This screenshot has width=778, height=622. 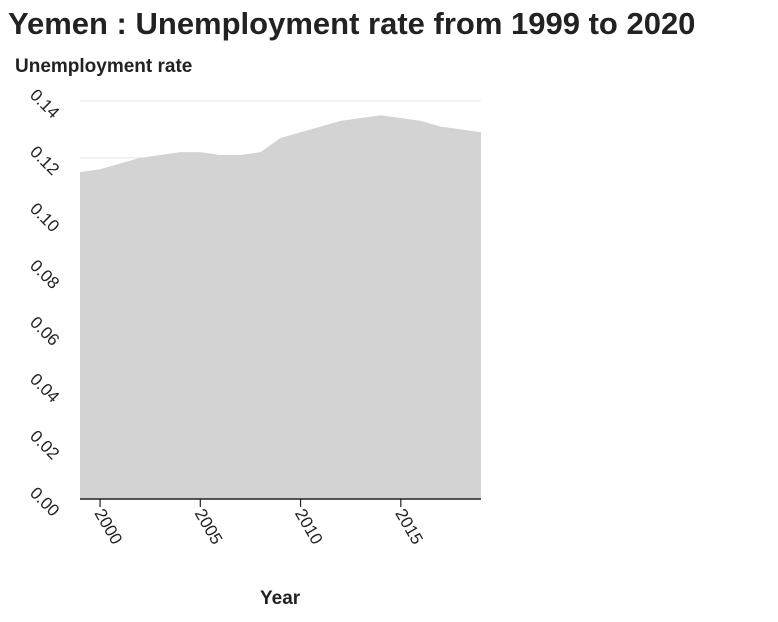 What do you see at coordinates (280, 598) in the screenshot?
I see `x-axis-label: Year` at bounding box center [280, 598].